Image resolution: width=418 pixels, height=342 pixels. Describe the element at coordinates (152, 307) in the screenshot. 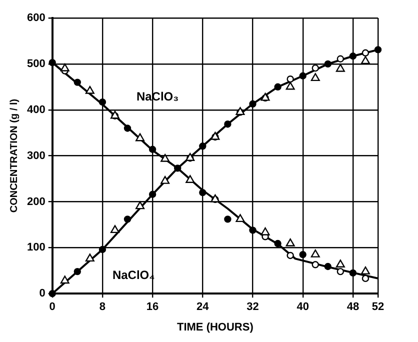

I see `x-tick-label: 16` at that location.